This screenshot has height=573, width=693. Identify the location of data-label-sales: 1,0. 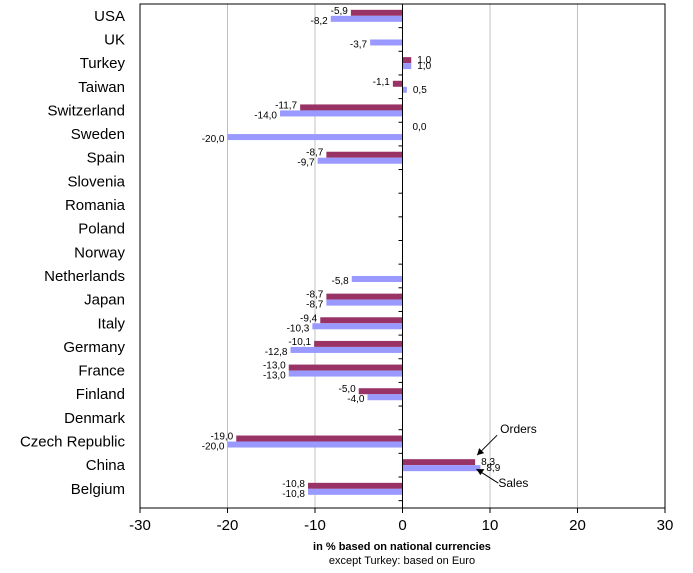
(424, 66).